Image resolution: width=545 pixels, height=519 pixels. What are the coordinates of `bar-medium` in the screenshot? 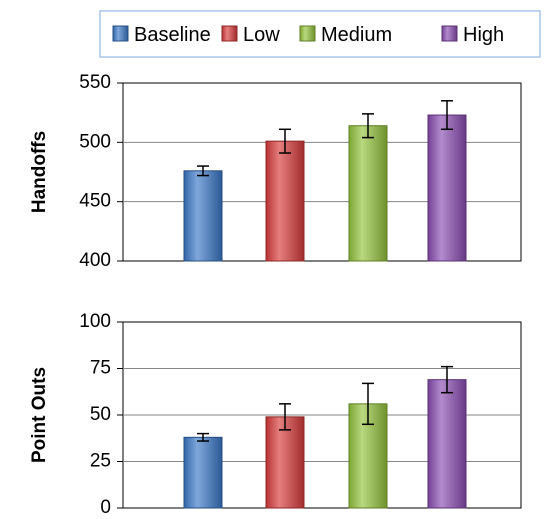 It's located at (368, 193).